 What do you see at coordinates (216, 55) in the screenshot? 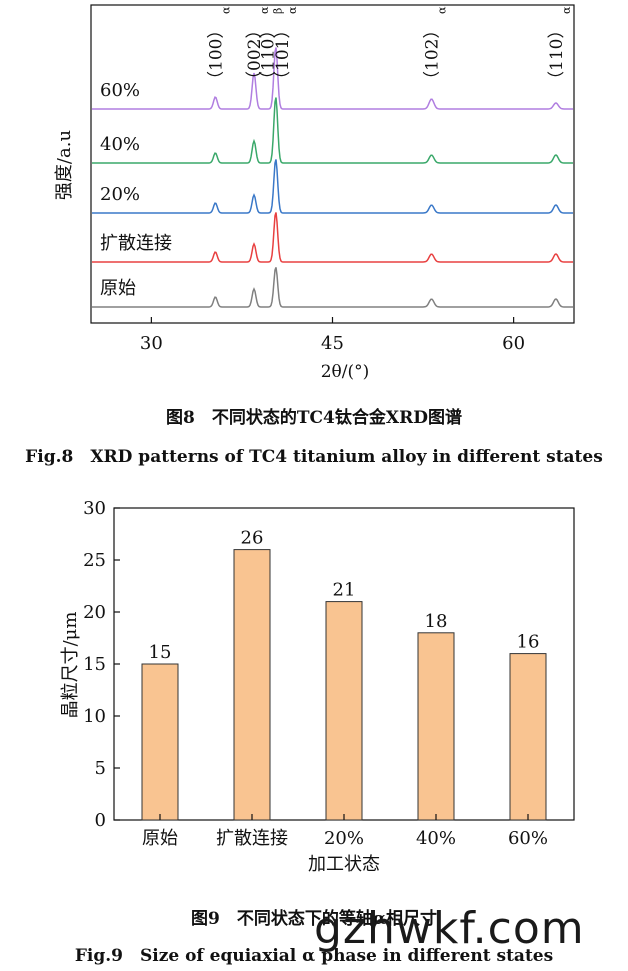
I see `xrd-peak-label: （100）` at bounding box center [216, 55].